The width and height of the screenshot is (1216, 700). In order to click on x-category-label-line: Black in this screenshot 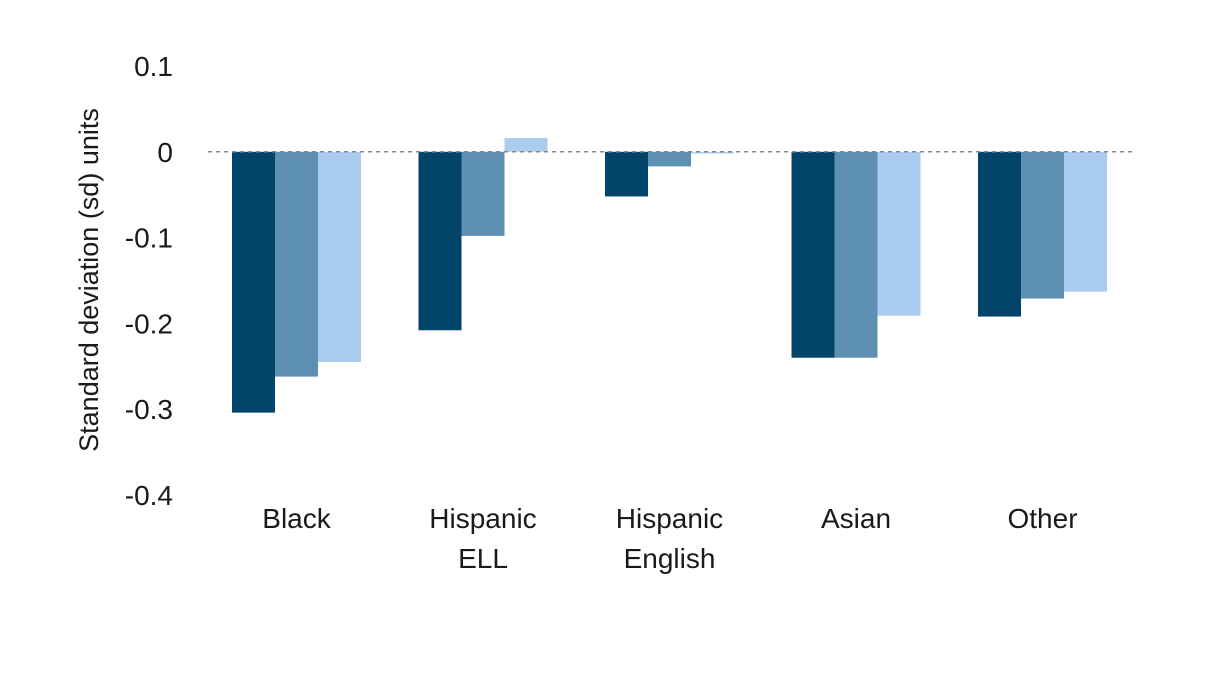, I will do `click(296, 518)`.